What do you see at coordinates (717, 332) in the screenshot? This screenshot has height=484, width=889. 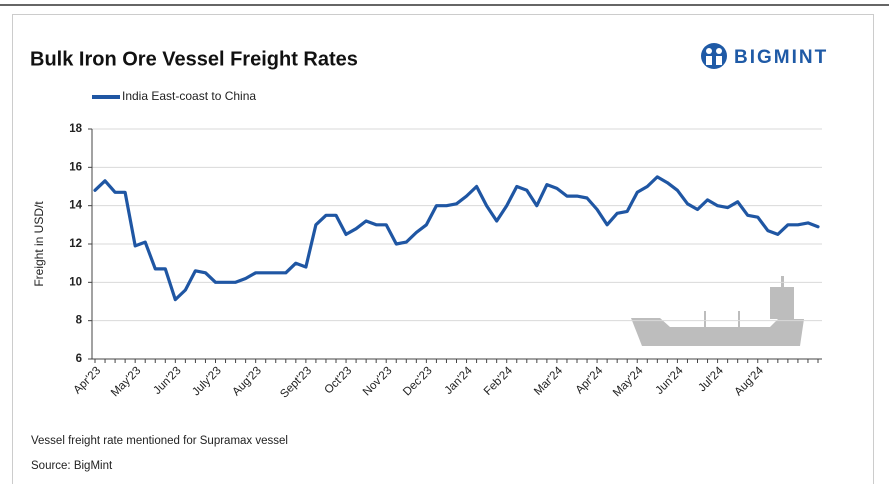 I see `ship-hull` at bounding box center [717, 332].